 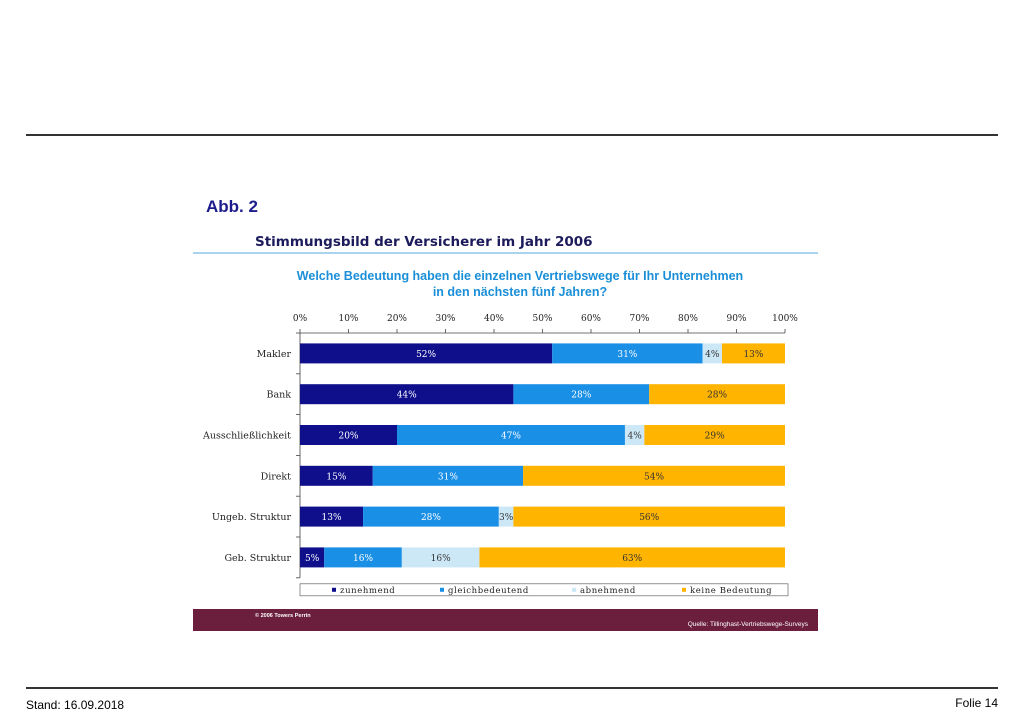 I want to click on data-label: 20%, so click(x=348, y=437).